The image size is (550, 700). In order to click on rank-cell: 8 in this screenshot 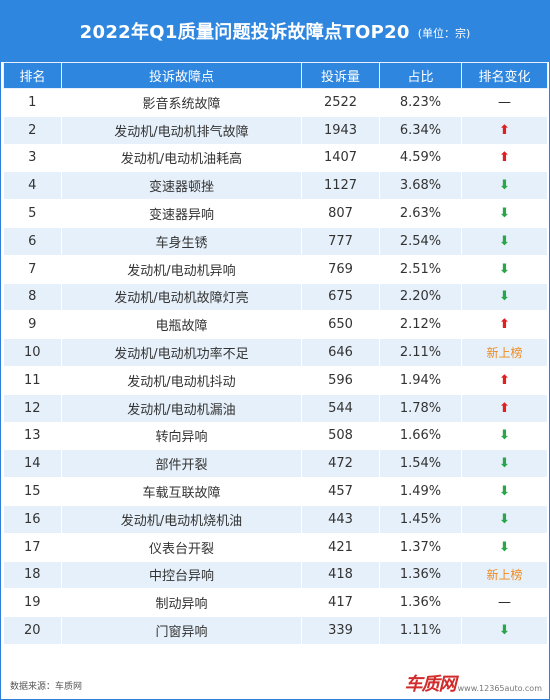, I will do `click(32, 297)`.